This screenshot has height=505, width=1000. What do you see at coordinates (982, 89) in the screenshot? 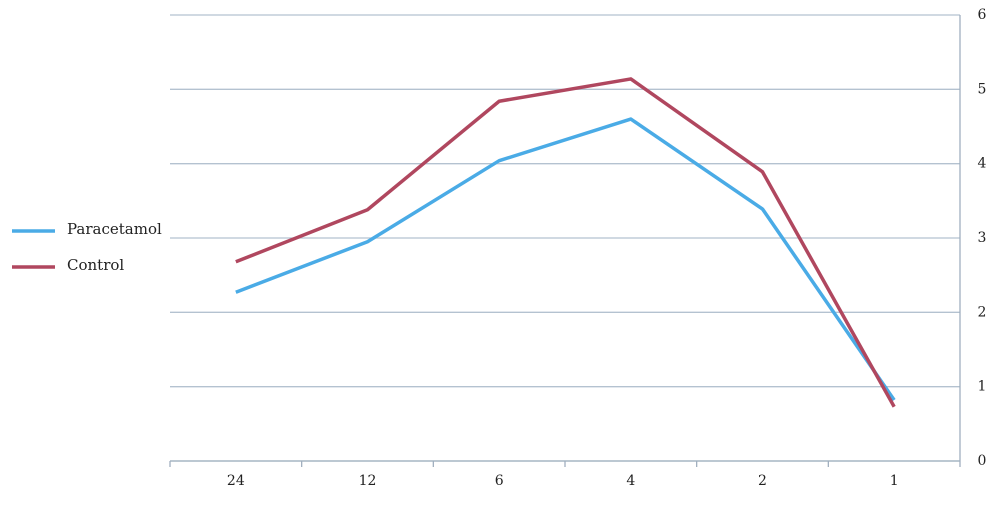
I see `y-tick-label: 5` at bounding box center [982, 89].